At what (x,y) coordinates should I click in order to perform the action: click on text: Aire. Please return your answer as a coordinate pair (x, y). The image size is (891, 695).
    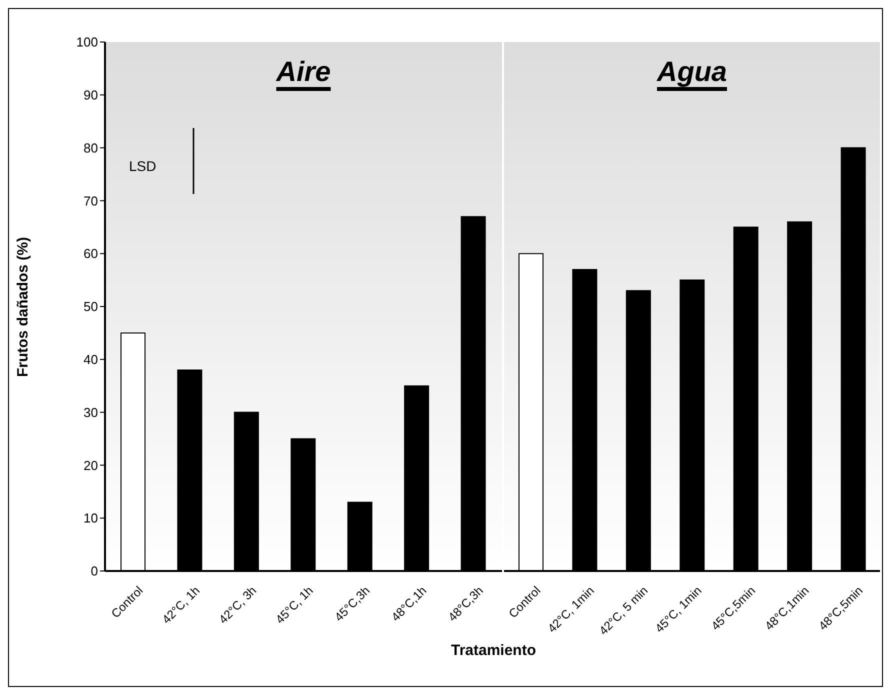
    Looking at the image, I should click on (303, 72).